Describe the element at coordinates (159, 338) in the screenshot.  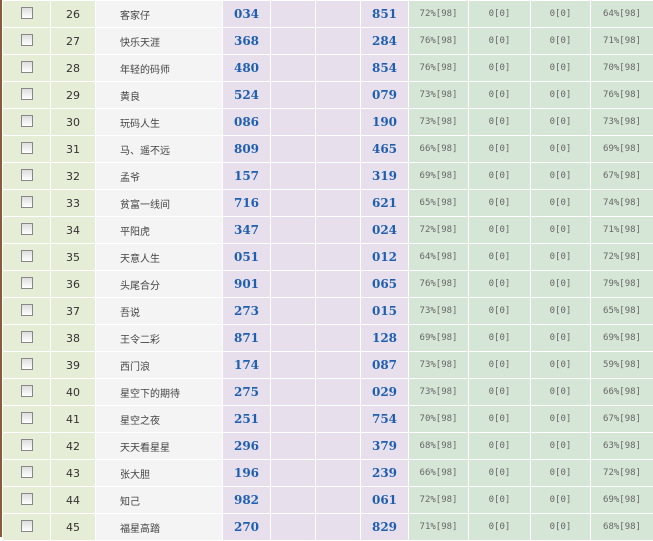
I see `user-name: 王令二彩` at that location.